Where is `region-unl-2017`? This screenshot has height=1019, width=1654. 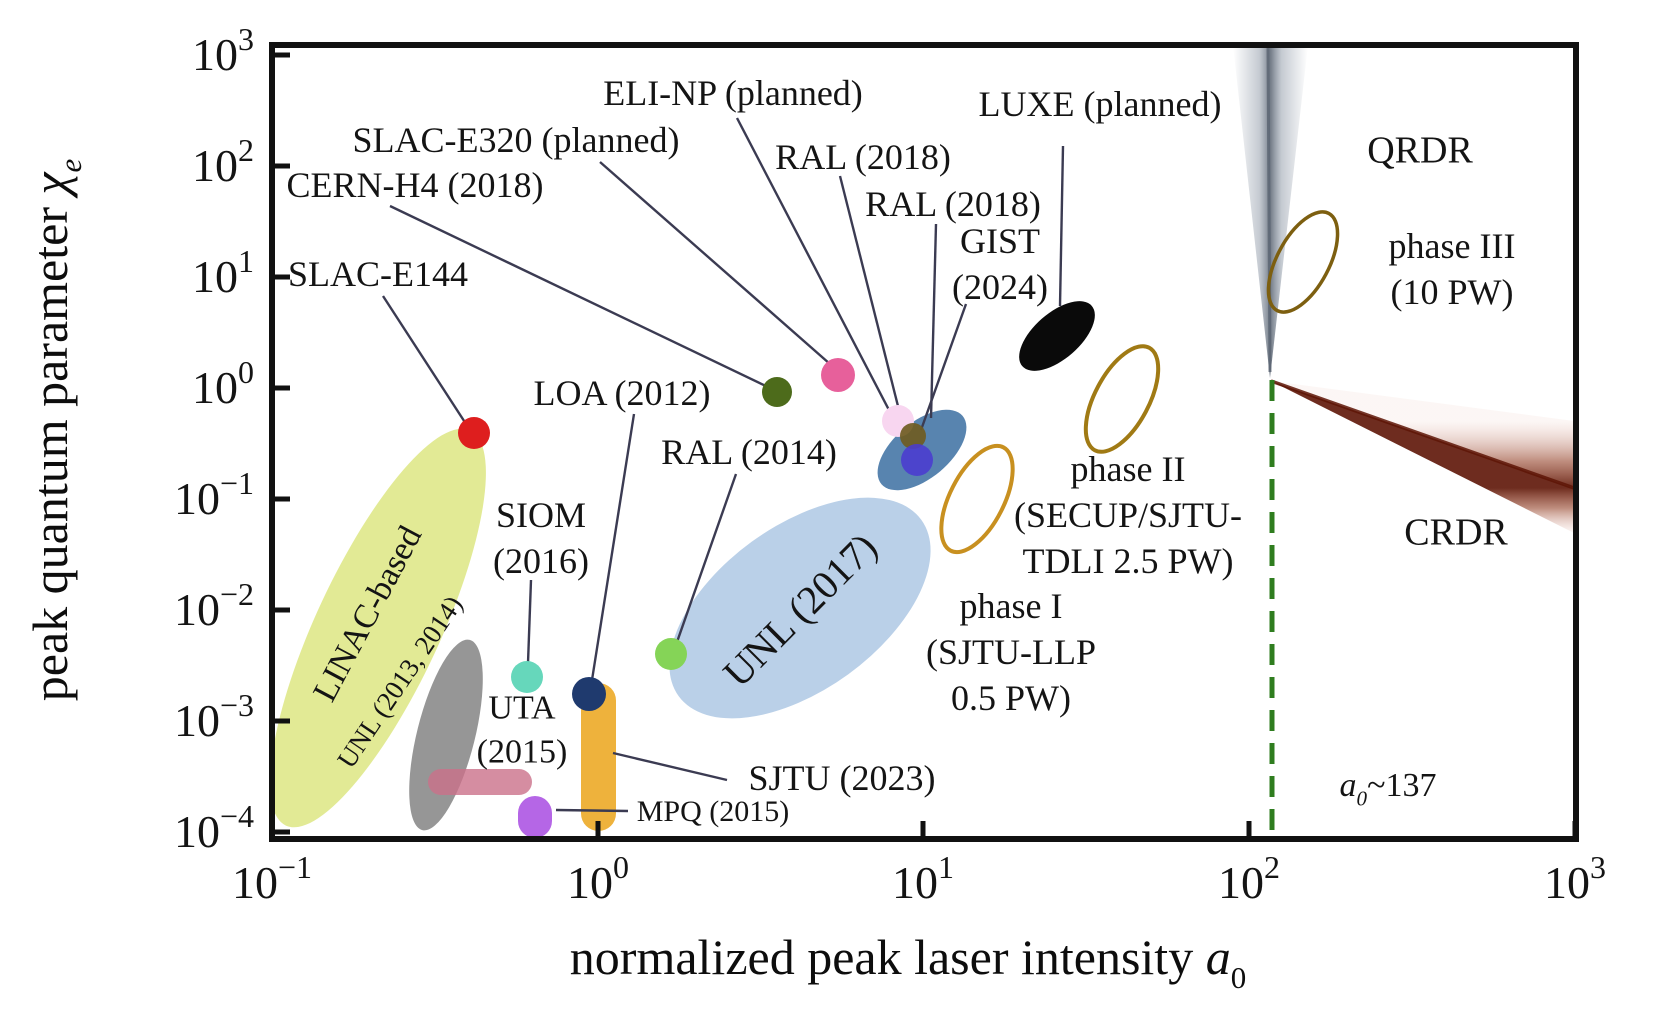
region-unl-2017 is located at coordinates (800, 608).